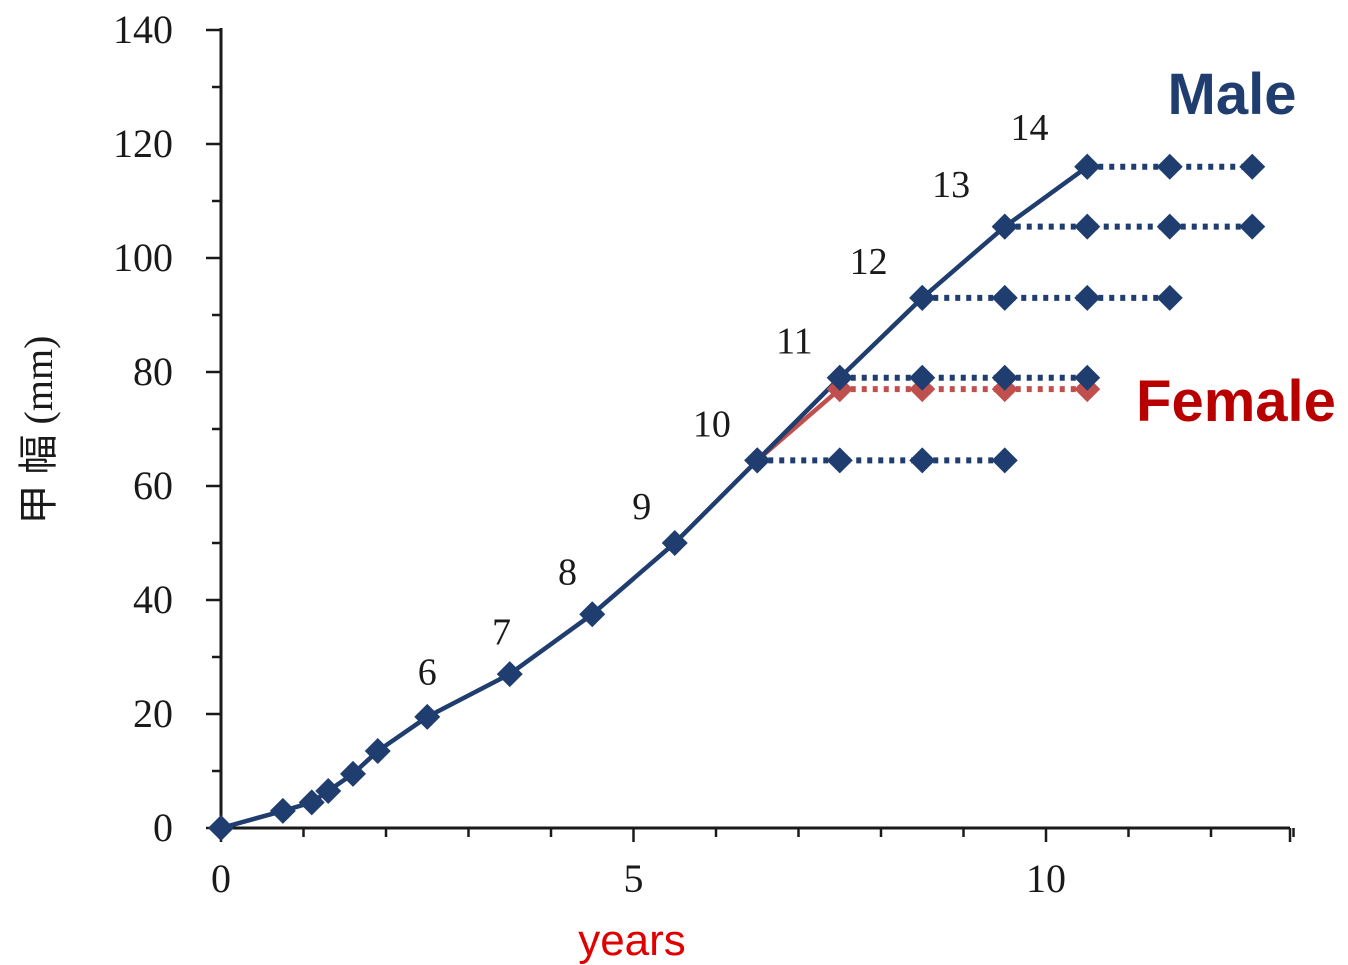  I want to click on instar-label: 14, so click(1030, 128).